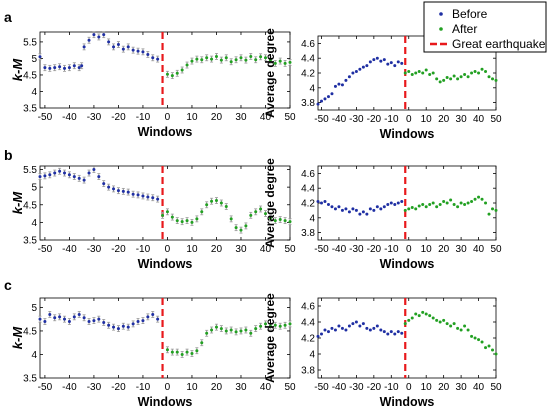 The image size is (550, 420). What do you see at coordinates (290, 249) in the screenshot?
I see `x-tick-label: 50` at bounding box center [290, 249].